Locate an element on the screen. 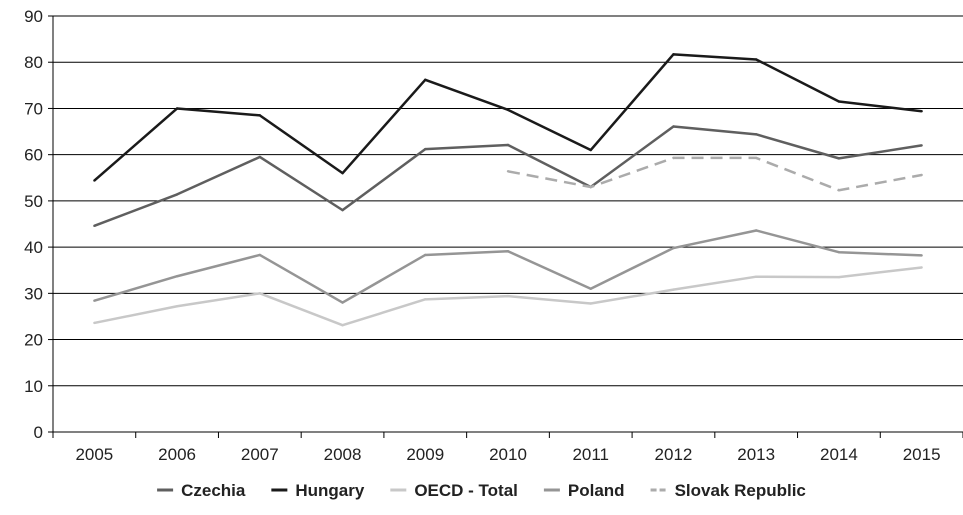  legend-item: OECD - Total is located at coordinates (454, 490).